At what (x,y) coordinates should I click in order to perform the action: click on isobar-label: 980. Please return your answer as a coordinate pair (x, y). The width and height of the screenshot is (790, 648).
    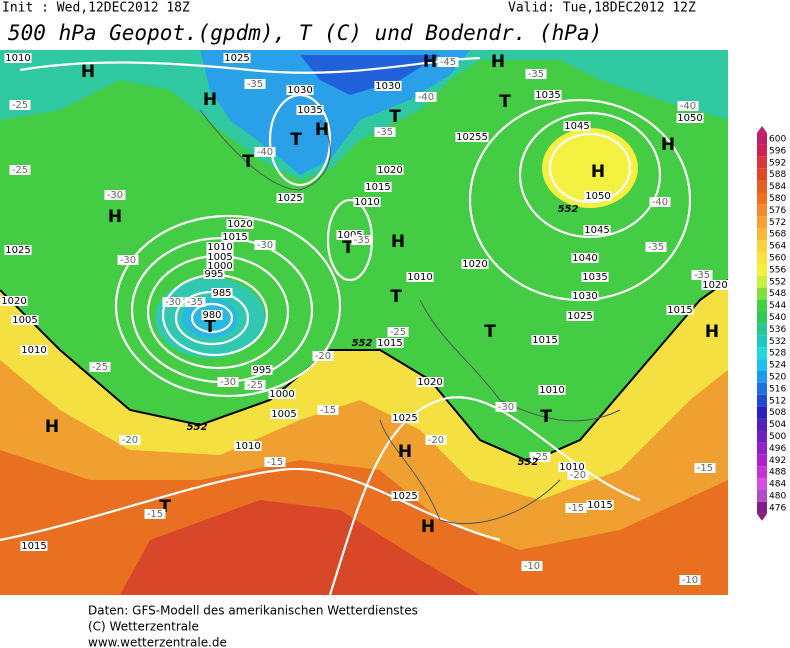
    Looking at the image, I should click on (211, 315).